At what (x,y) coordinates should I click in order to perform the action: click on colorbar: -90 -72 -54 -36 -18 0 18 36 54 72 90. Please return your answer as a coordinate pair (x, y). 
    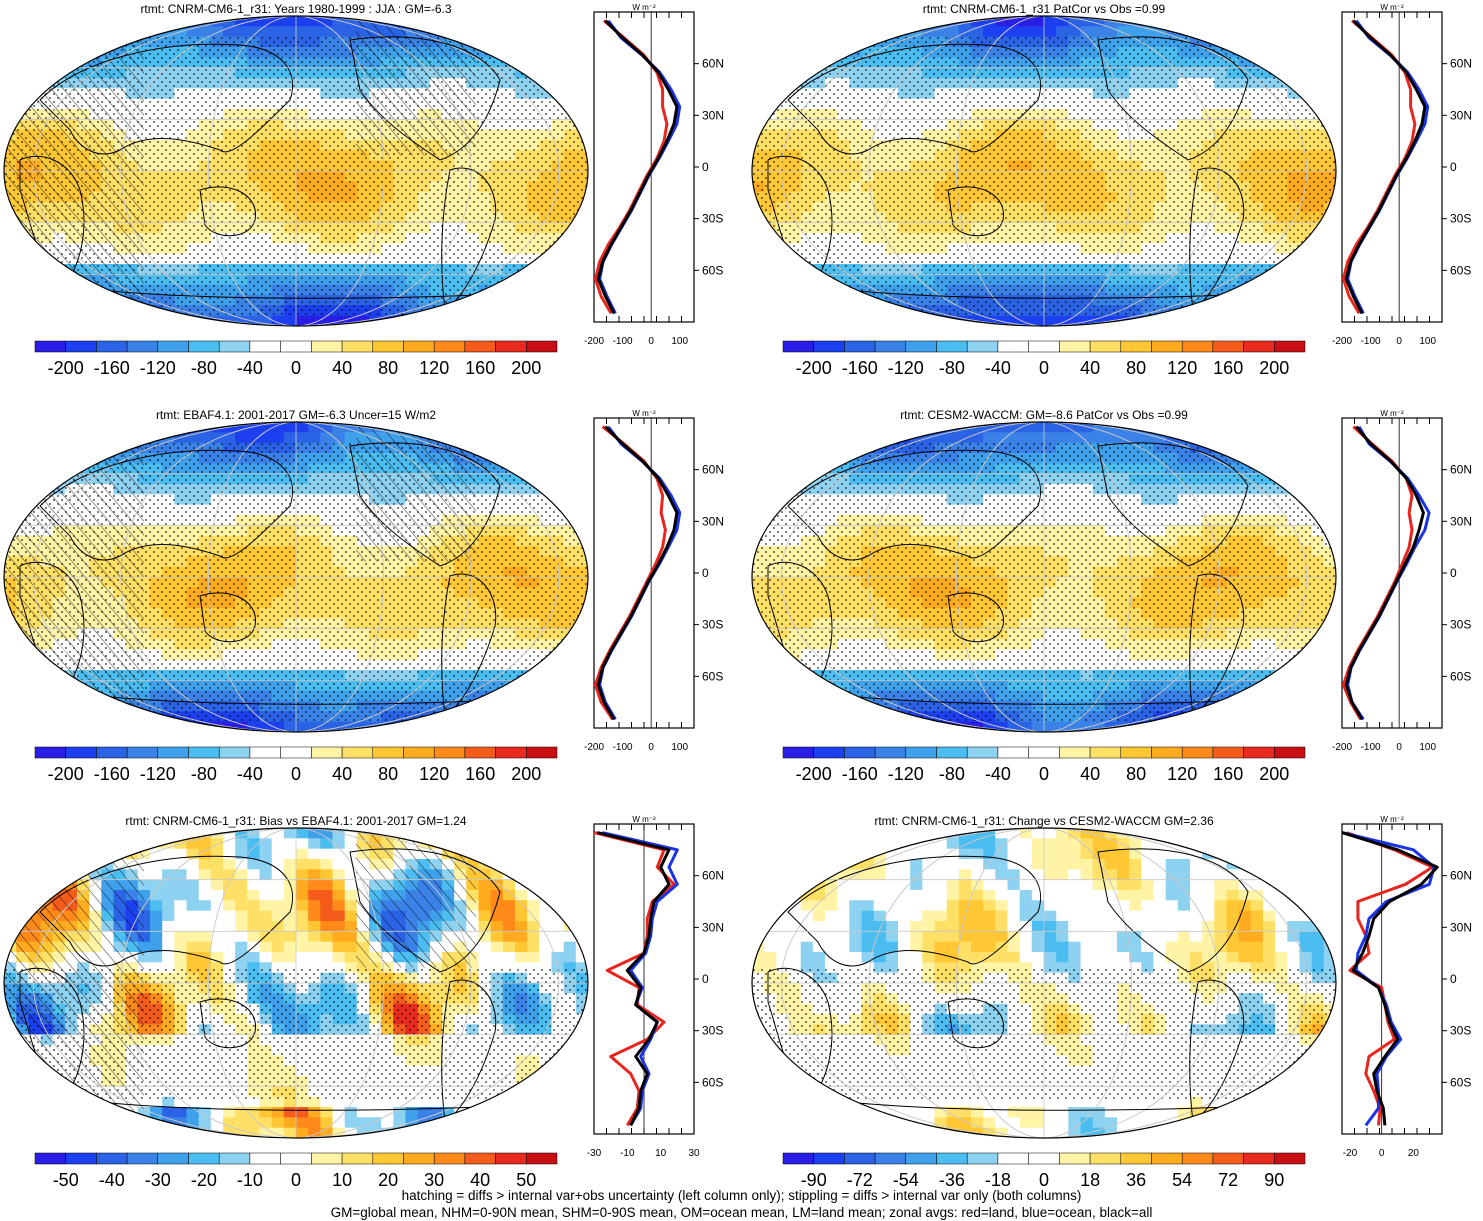
    Looking at the image, I should click on (1044, 1169).